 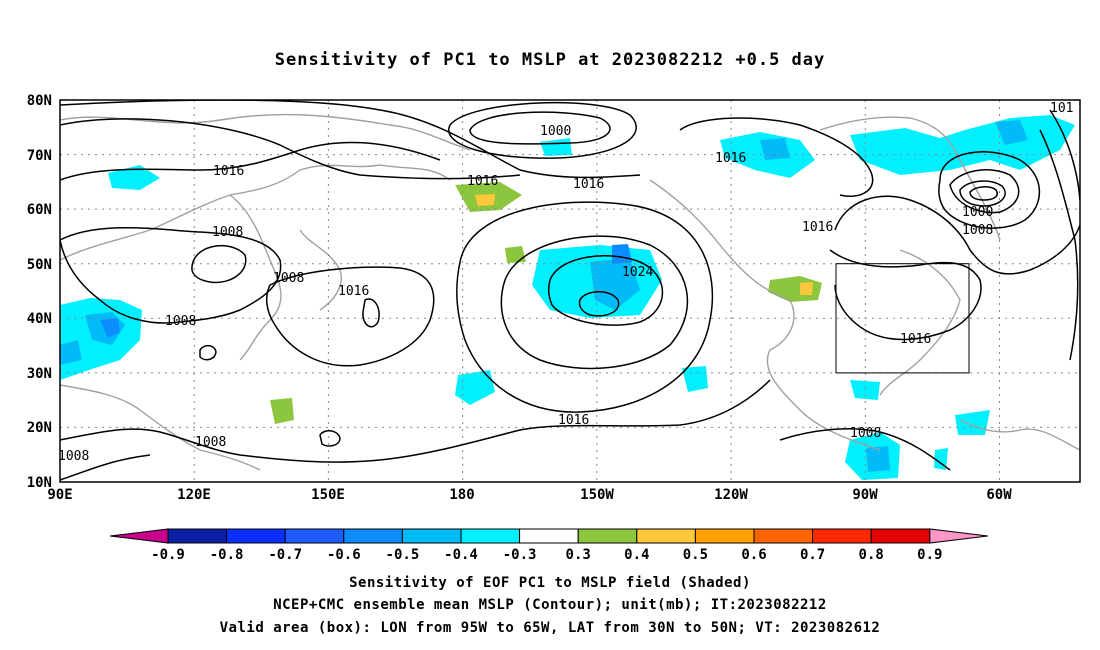 I want to click on lat-label-40n: 40N, so click(x=39, y=319).